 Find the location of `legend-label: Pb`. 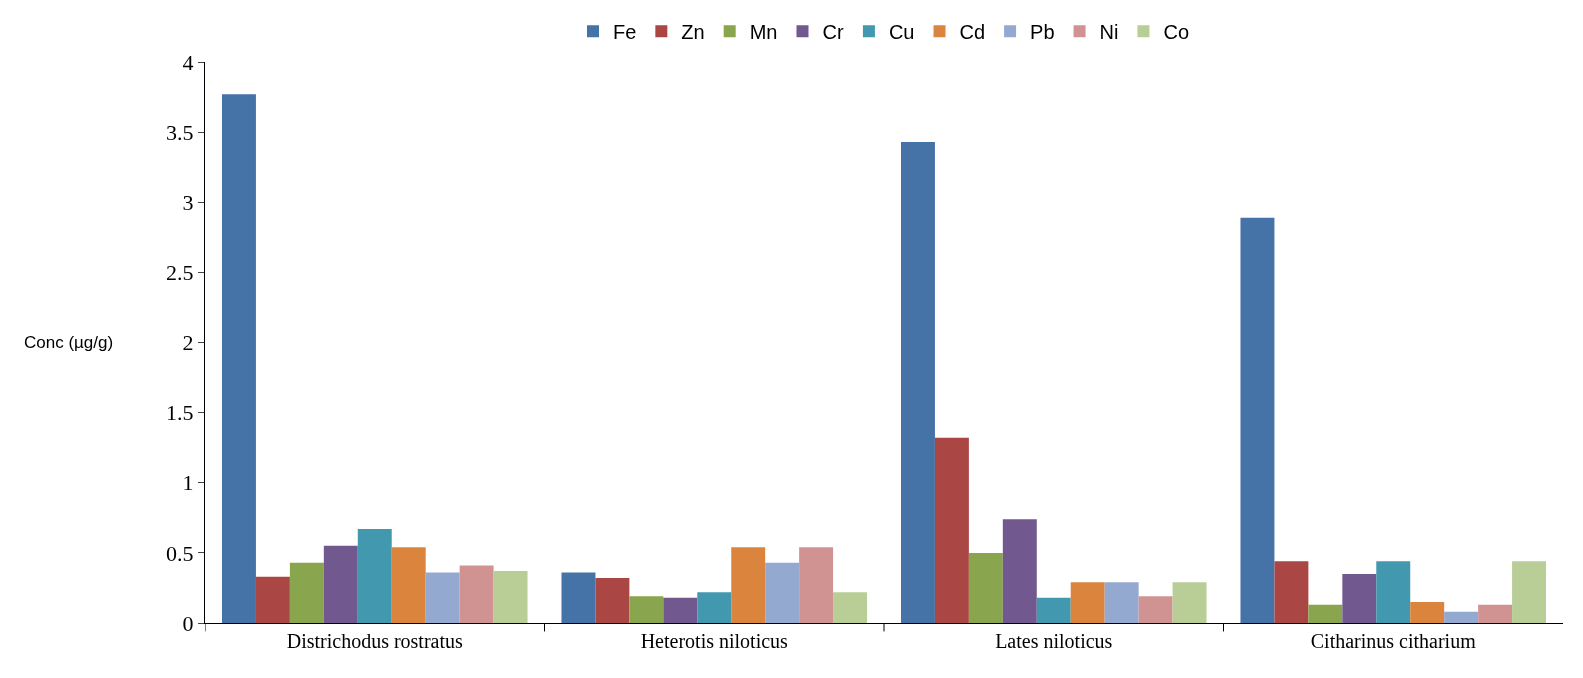

legend-label: Pb is located at coordinates (1042, 32).